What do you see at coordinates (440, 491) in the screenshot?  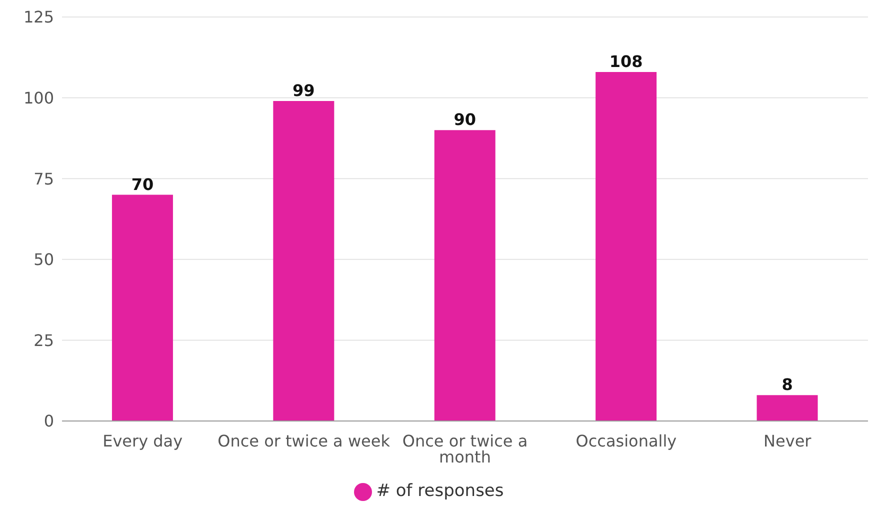 I see `legend-label: # of responses` at bounding box center [440, 491].